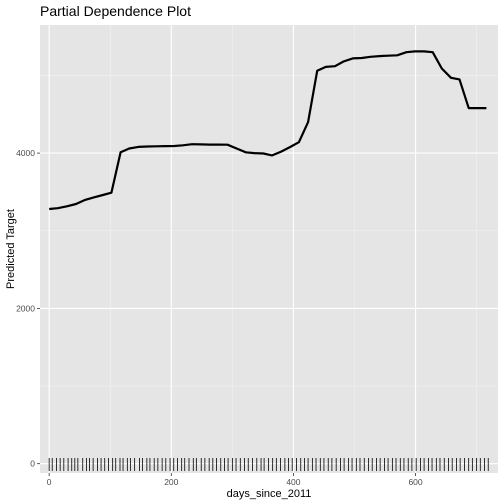 This screenshot has height=504, width=504. I want to click on x-tick-label: 0, so click(49, 482).